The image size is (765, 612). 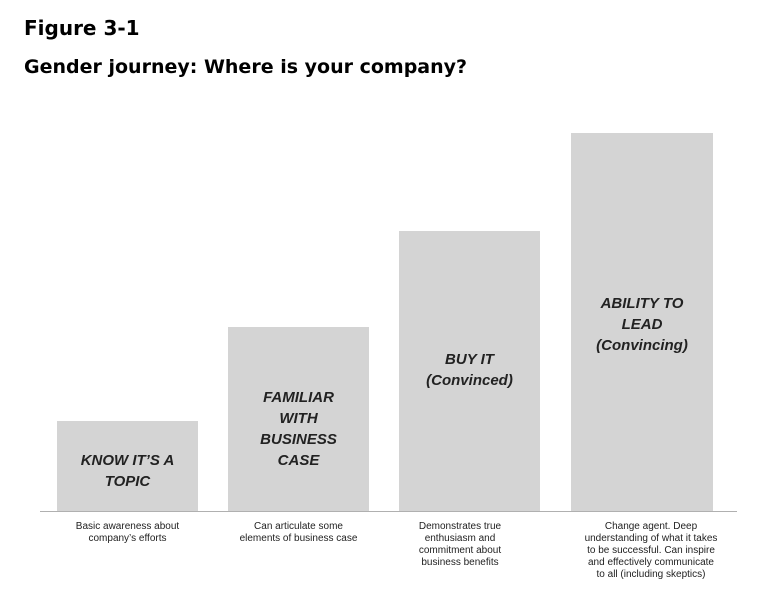 What do you see at coordinates (127, 538) in the screenshot?
I see `description-line: company’s efforts` at bounding box center [127, 538].